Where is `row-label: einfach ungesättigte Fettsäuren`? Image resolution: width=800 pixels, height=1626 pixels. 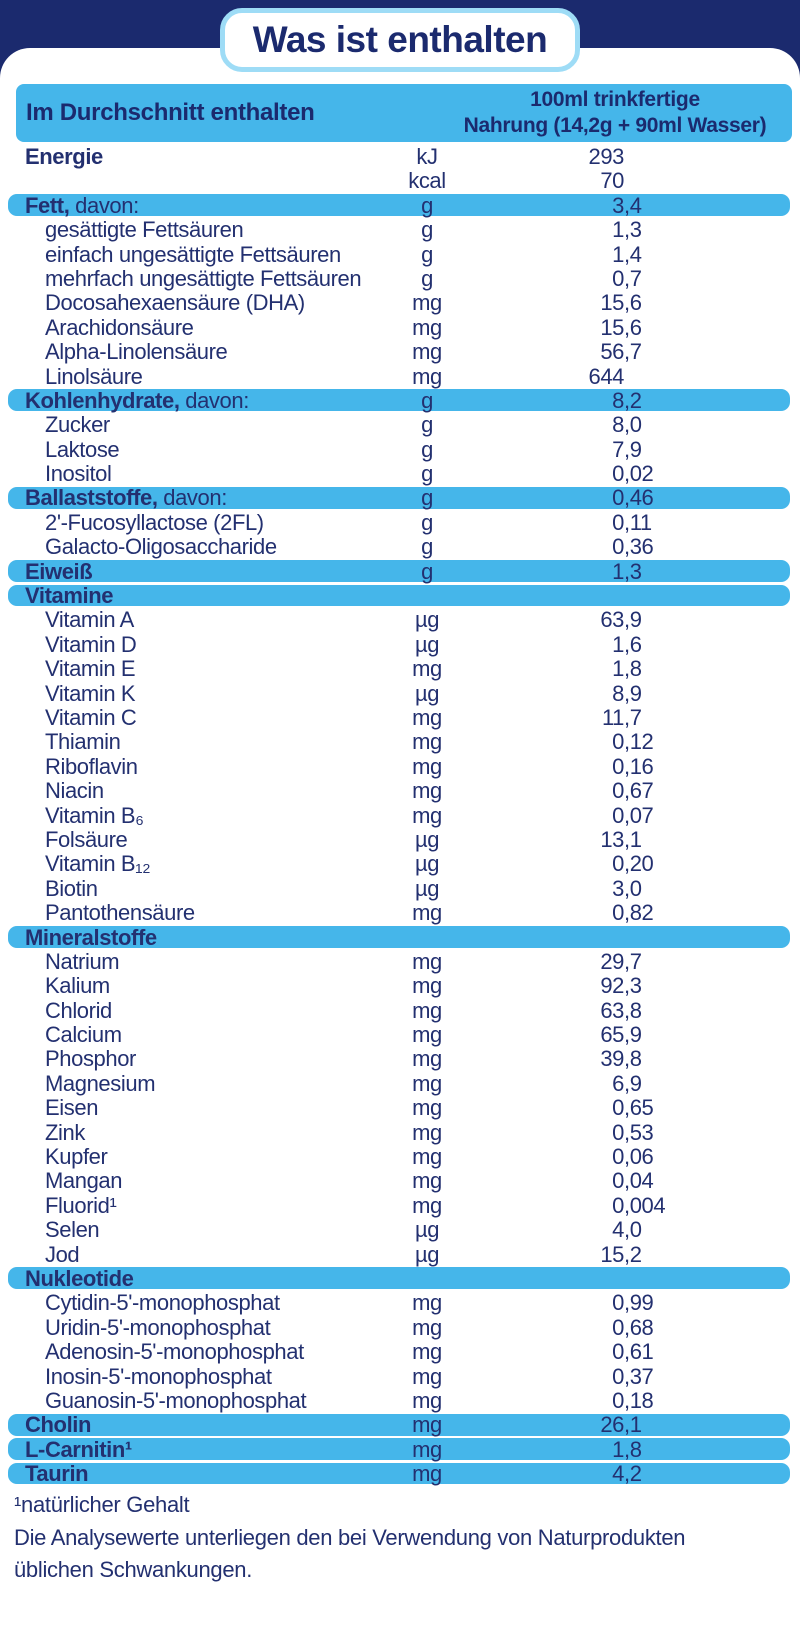
row-label: einfach ungesättigte Fettsäuren is located at coordinates (193, 254).